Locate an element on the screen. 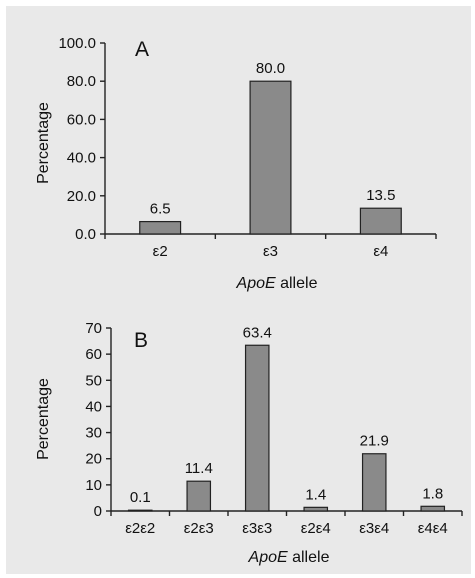 The width and height of the screenshot is (475, 578). y-tick-label-a: 20.0 is located at coordinates (81, 196).